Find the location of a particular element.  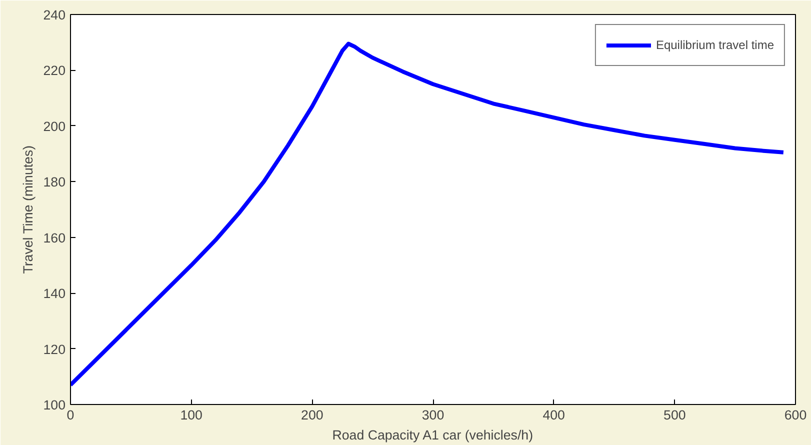

x-tick-label: 600 is located at coordinates (795, 415).